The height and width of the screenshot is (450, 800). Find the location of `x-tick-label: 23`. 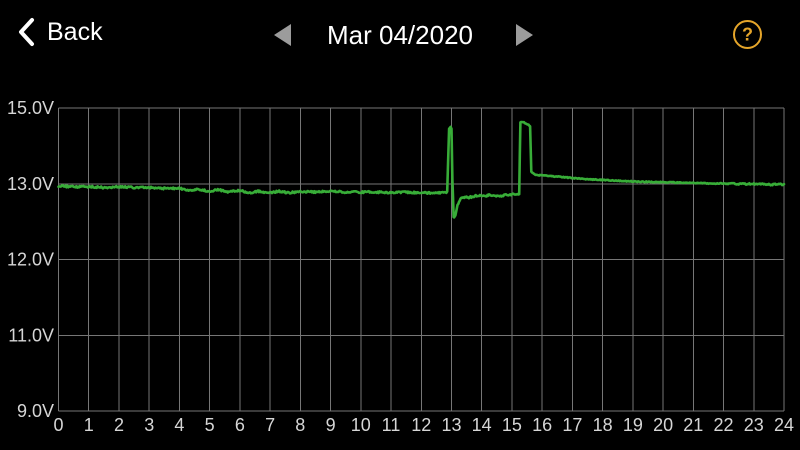

x-tick-label: 23 is located at coordinates (754, 425).